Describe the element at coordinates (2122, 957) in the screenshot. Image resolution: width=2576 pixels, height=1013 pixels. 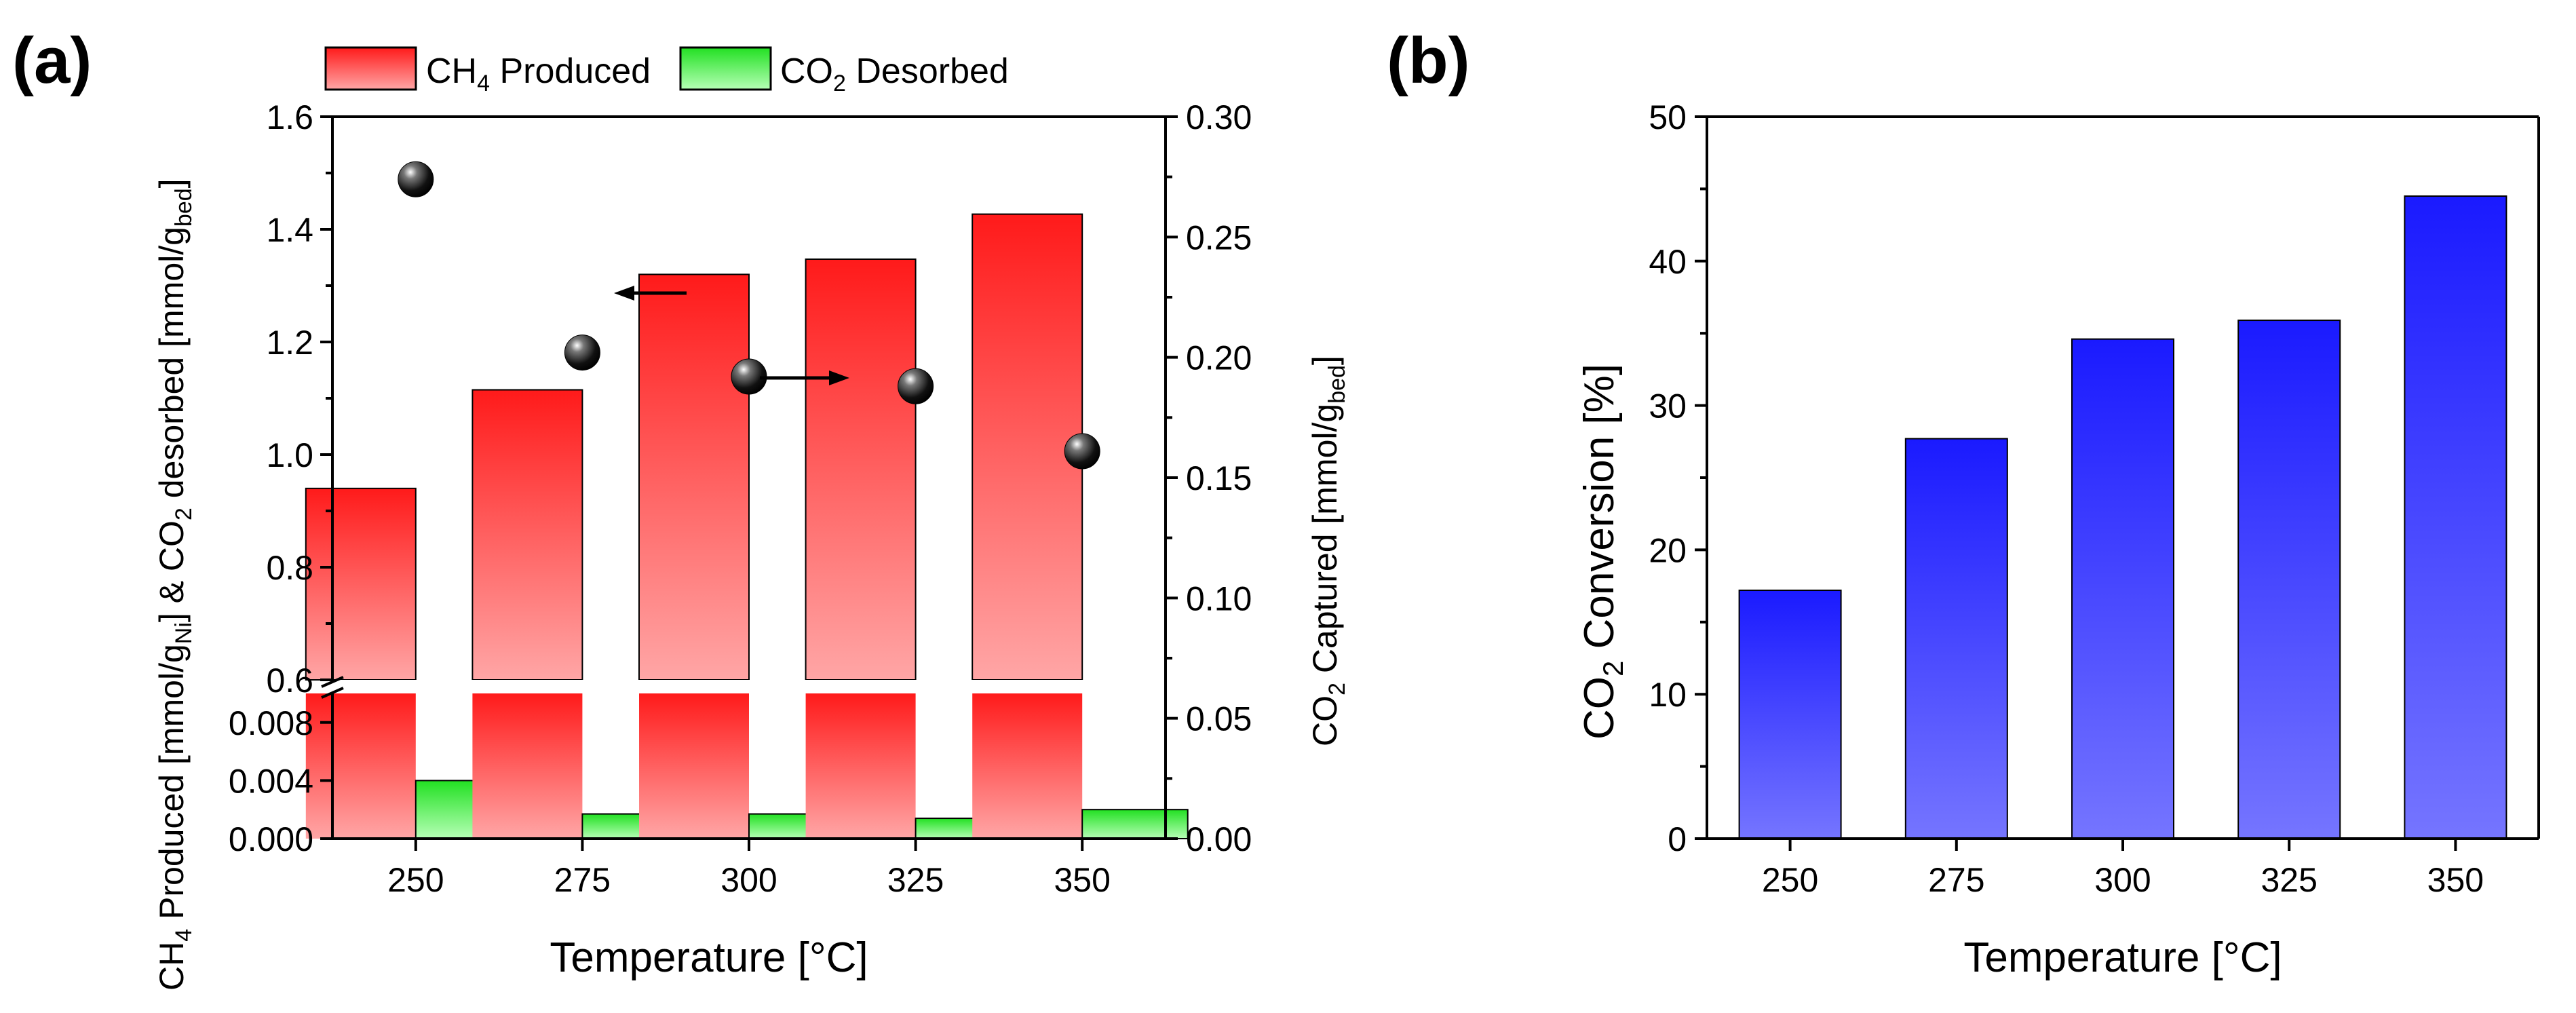
I see `panel-b-xlabel: Temperature [°C]` at that location.